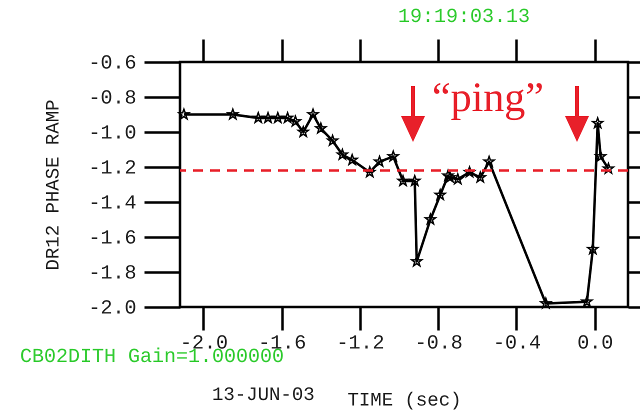  What do you see at coordinates (516, 344) in the screenshot?
I see `x-tick-label: -0.4` at bounding box center [516, 344].